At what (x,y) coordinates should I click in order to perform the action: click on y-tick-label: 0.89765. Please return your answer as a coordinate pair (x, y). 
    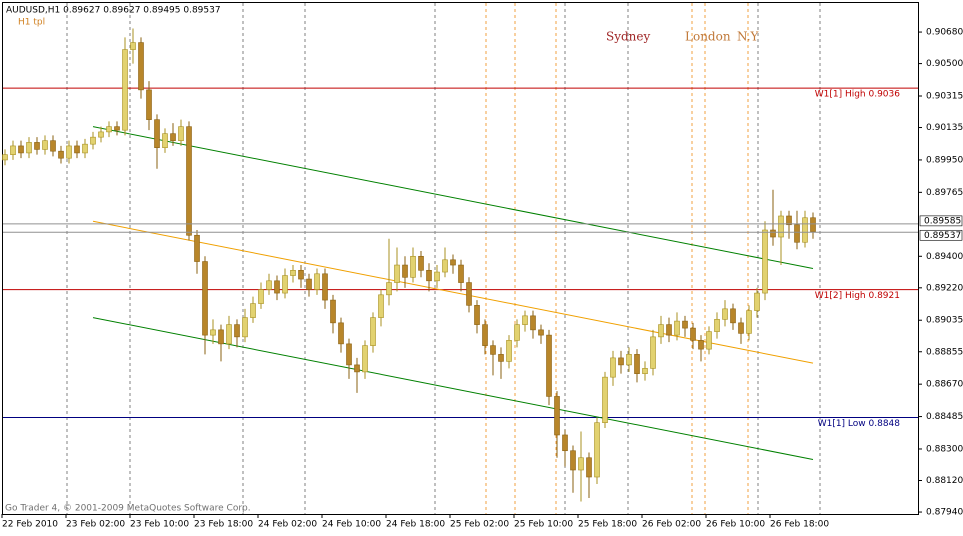
    Looking at the image, I should click on (944, 193).